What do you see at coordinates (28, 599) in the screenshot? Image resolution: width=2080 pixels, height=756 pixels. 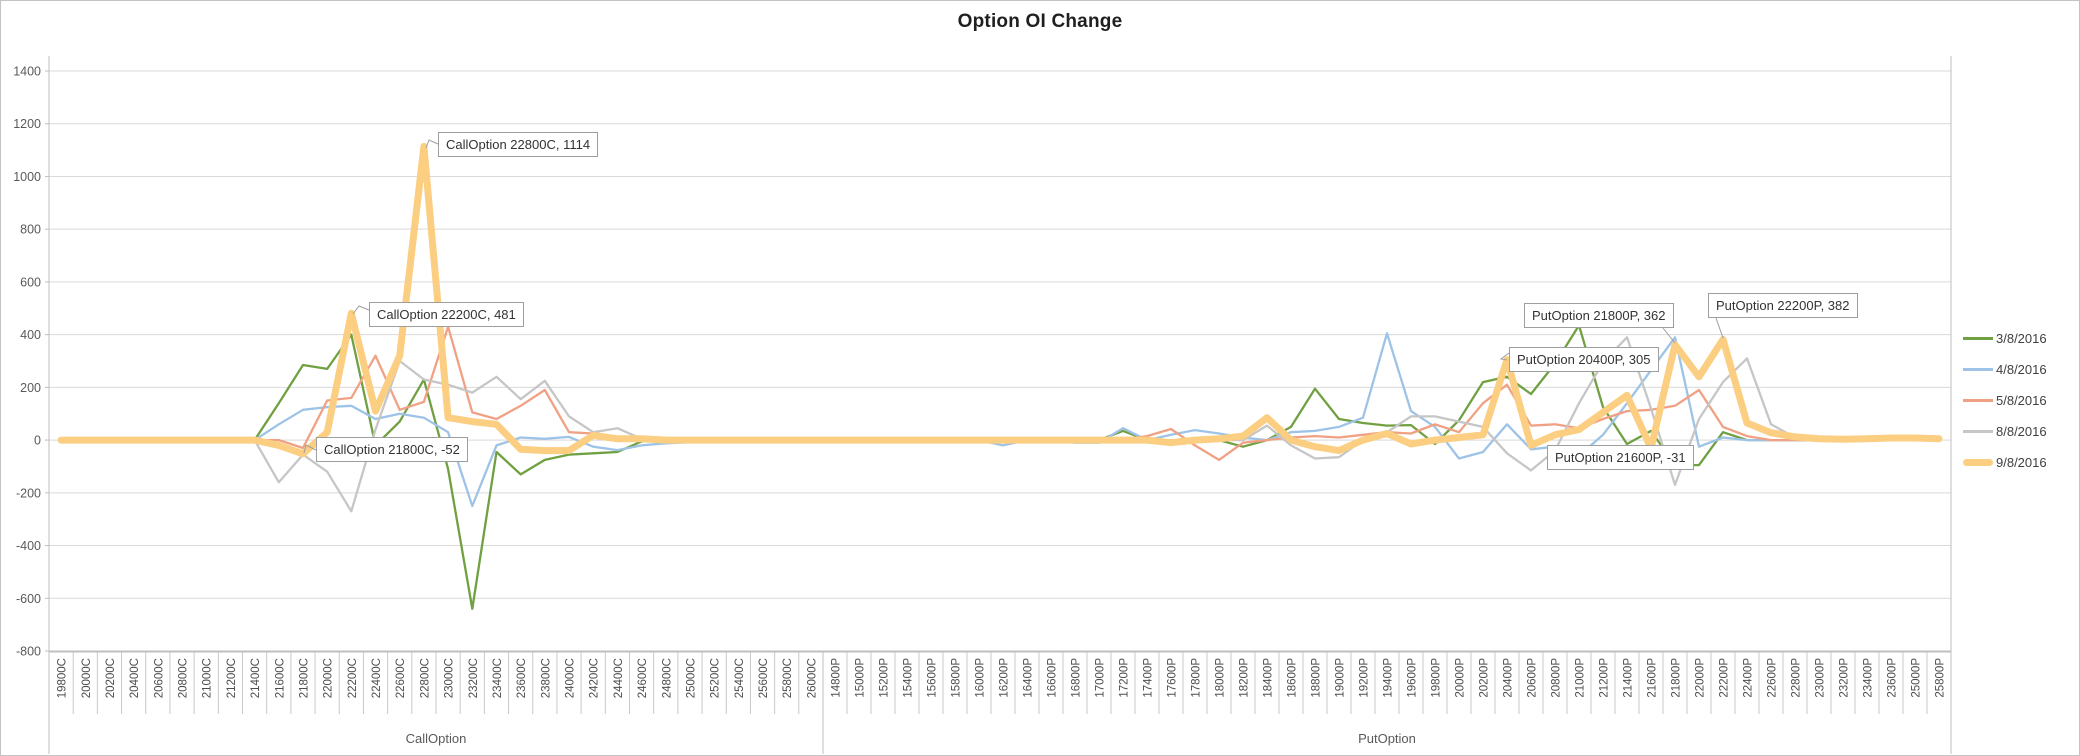 I see `y-axis-label: -600` at bounding box center [28, 599].